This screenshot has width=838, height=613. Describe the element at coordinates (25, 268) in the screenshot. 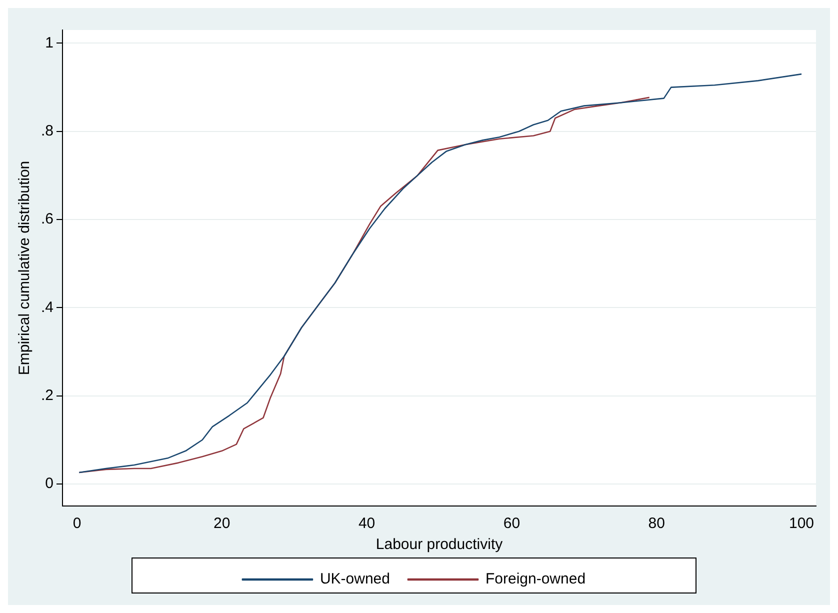

I see `y-axis-title: Empirical cumulative distribution` at that location.